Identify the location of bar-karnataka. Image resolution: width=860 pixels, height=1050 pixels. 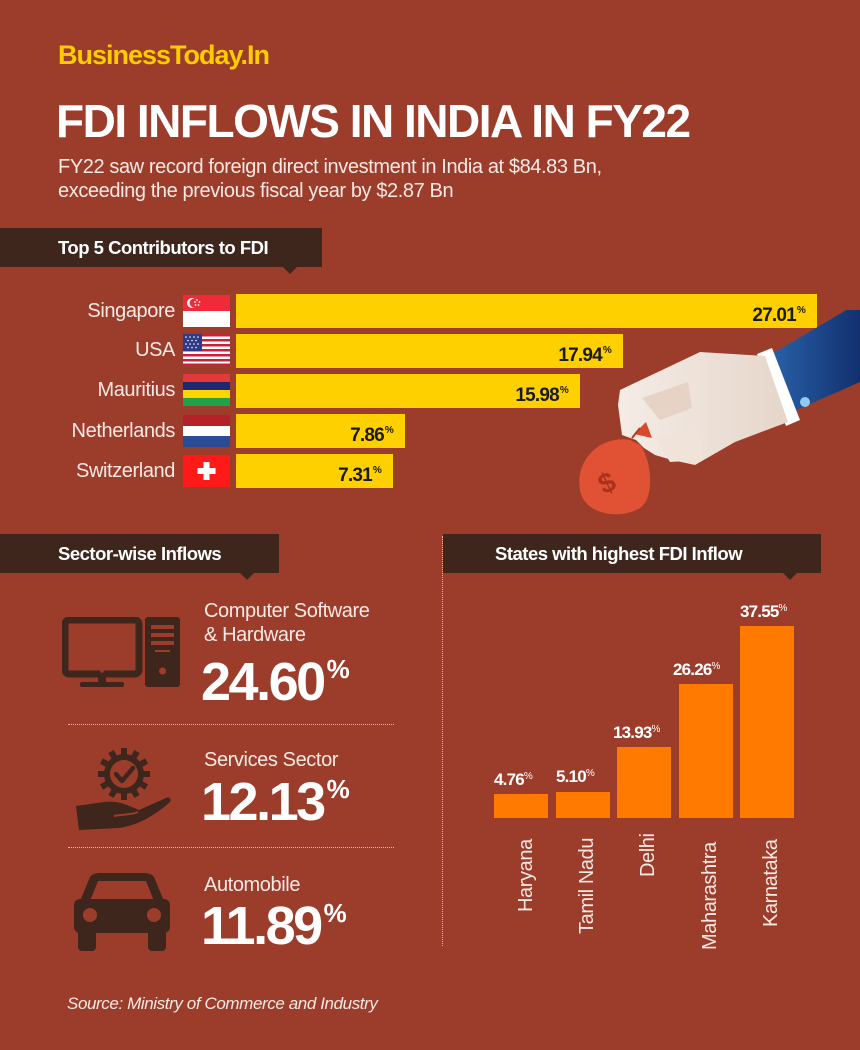
(767, 722).